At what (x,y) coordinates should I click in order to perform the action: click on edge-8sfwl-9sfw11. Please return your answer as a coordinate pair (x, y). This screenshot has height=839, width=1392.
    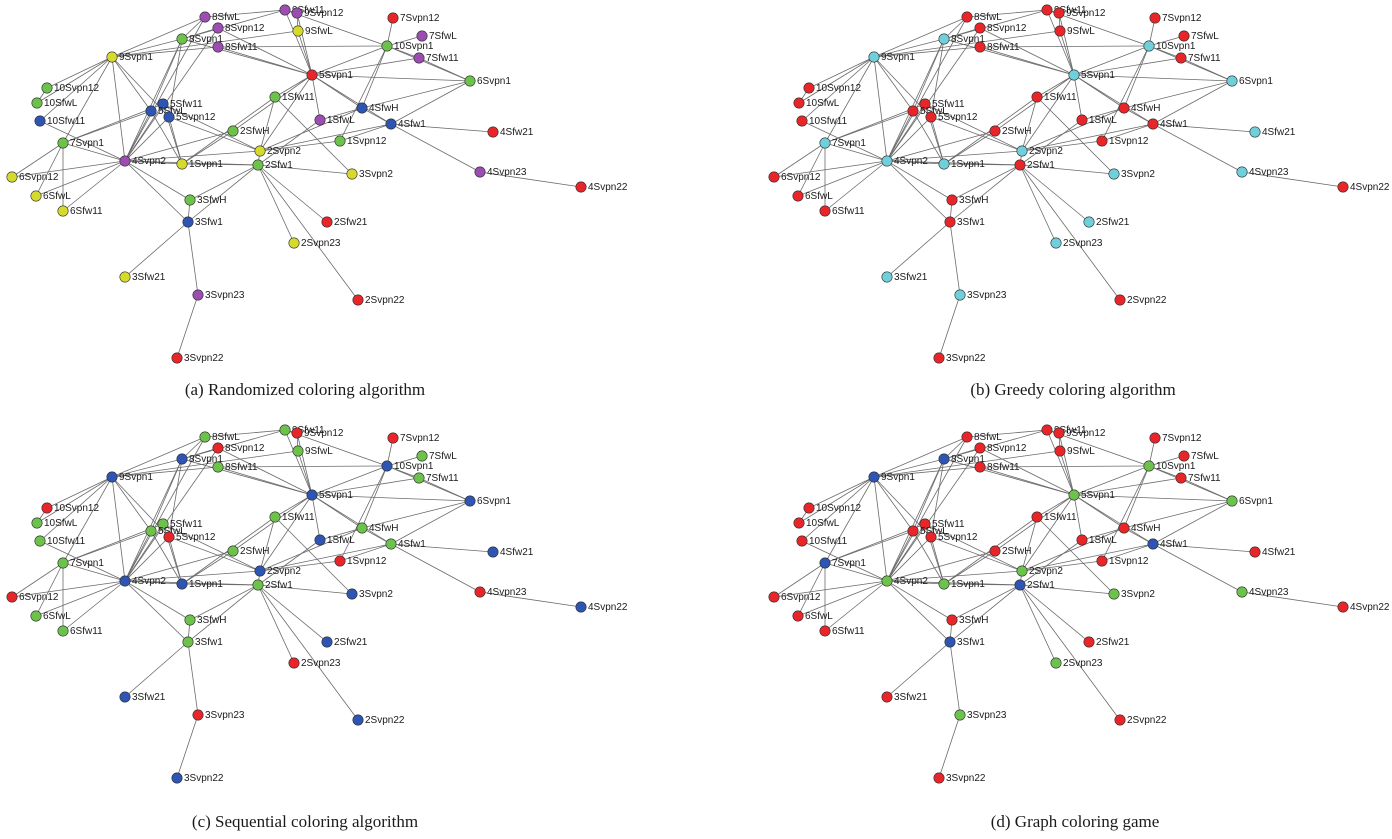
    Looking at the image, I should click on (245, 433).